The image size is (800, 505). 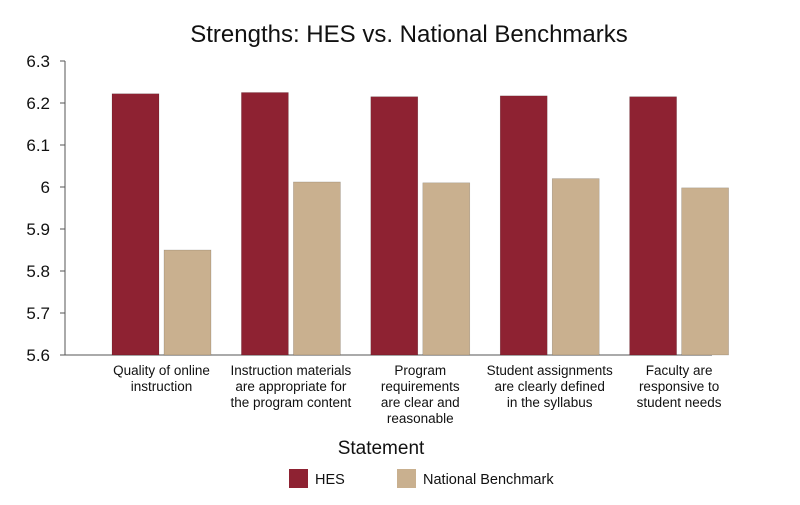 I want to click on legend: HES National Benchmark, so click(x=421, y=478).